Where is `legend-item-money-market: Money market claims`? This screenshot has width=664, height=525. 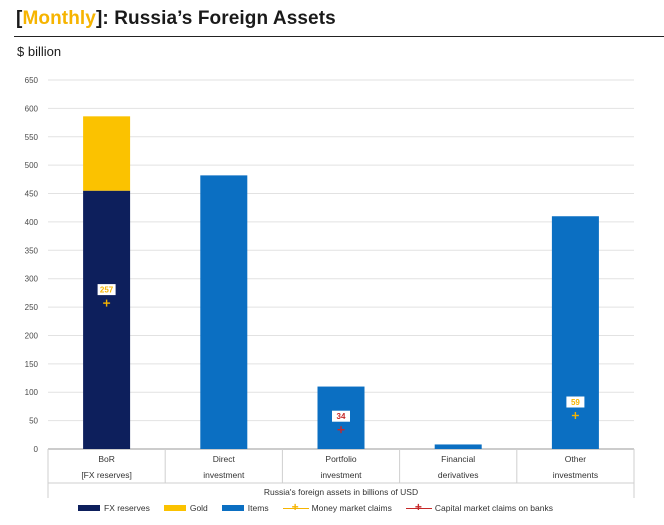 legend-item-money-market: Money market claims is located at coordinates (337, 507).